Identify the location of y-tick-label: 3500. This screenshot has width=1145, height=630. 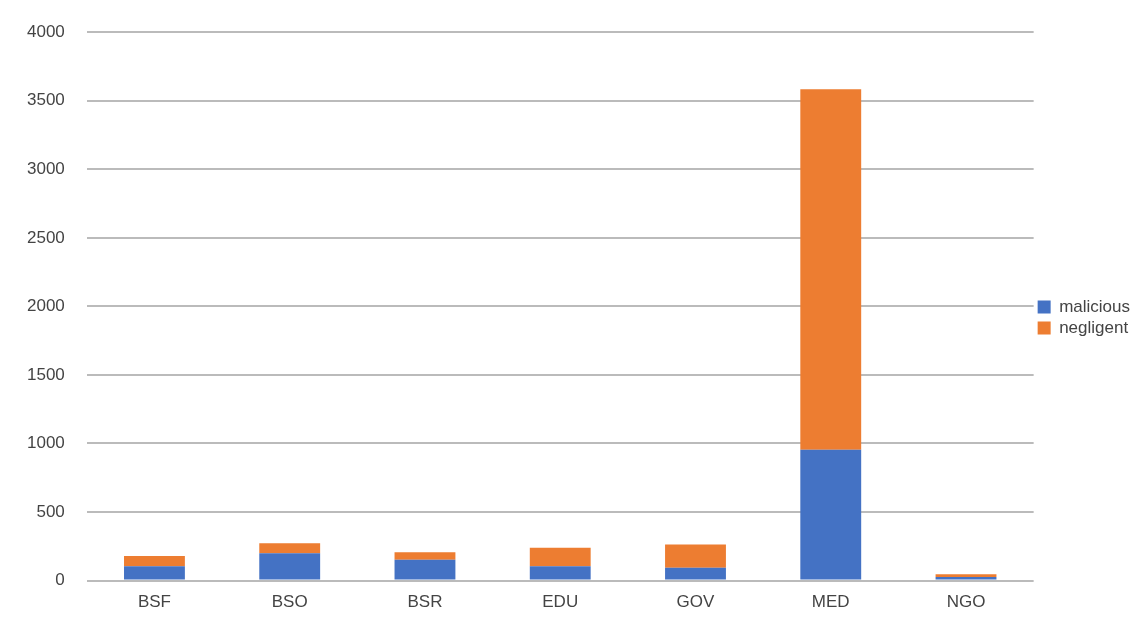
(45, 100).